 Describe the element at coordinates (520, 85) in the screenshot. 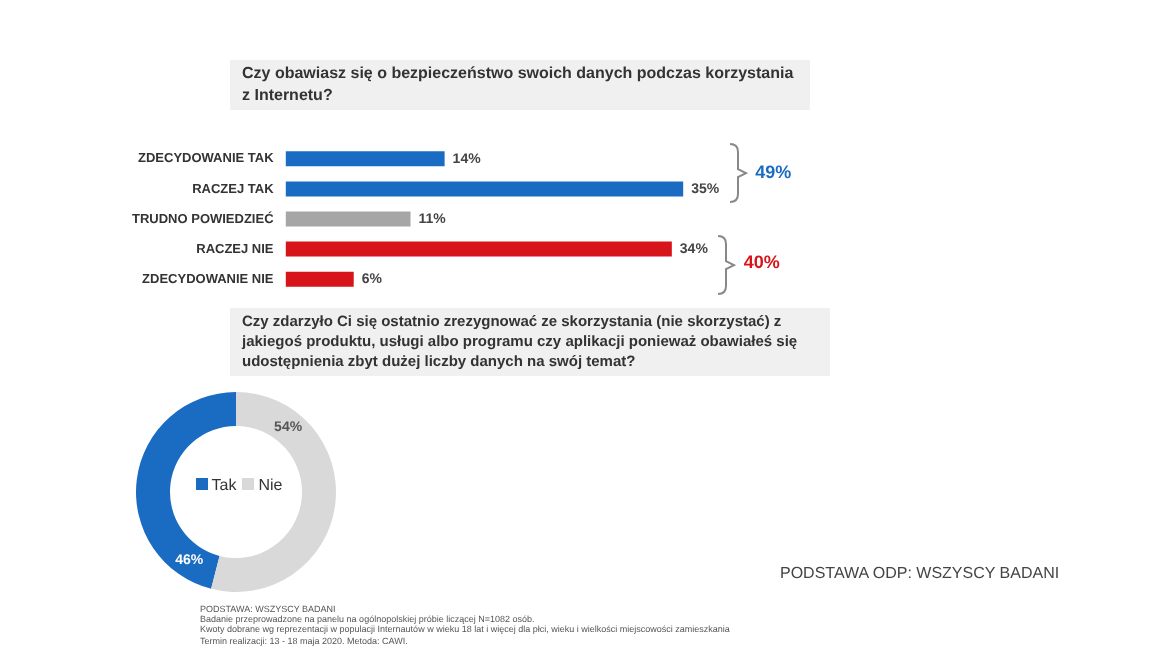

I see `chart-title: Czy obawiasz się o bezpieczeństwo swoich danych podczas korzystania z Internetu?` at that location.